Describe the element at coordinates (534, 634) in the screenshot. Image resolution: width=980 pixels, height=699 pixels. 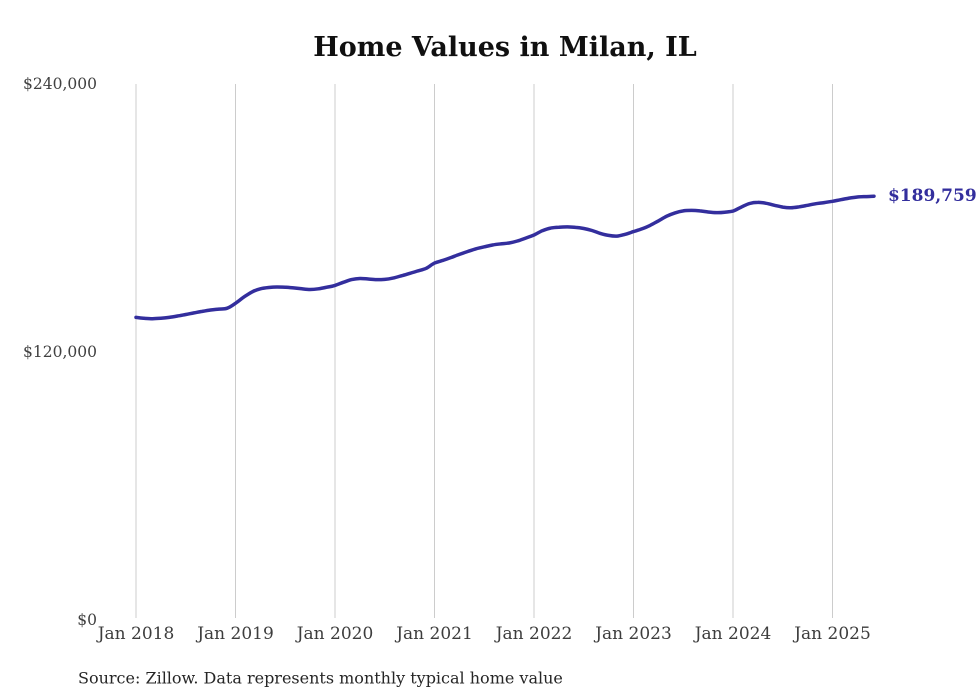
I see `x-tick-label: Jan 2022` at that location.